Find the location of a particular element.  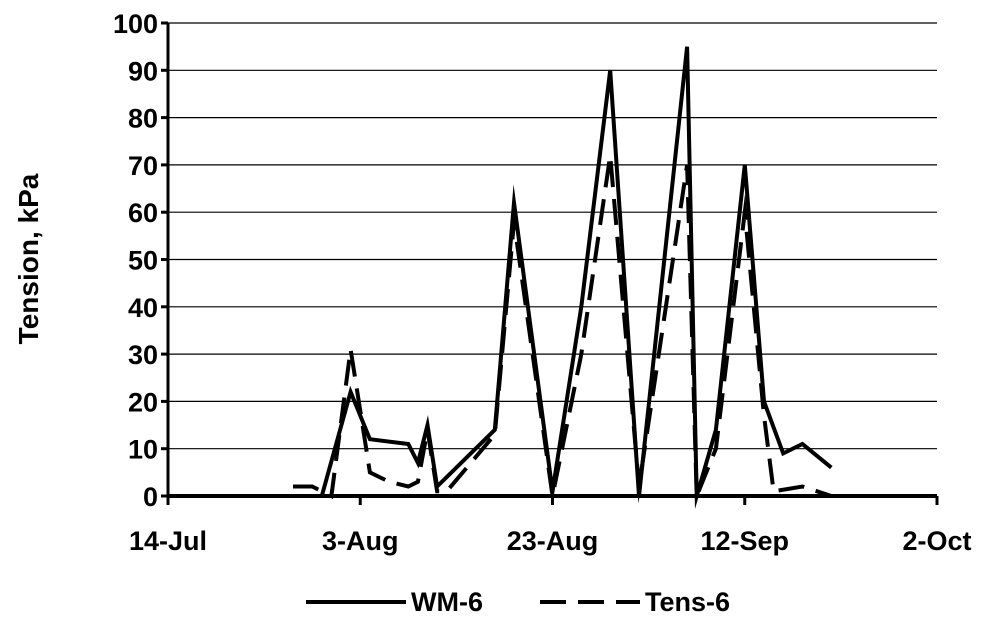

x-tick-label: 12-Sep is located at coordinates (744, 541).